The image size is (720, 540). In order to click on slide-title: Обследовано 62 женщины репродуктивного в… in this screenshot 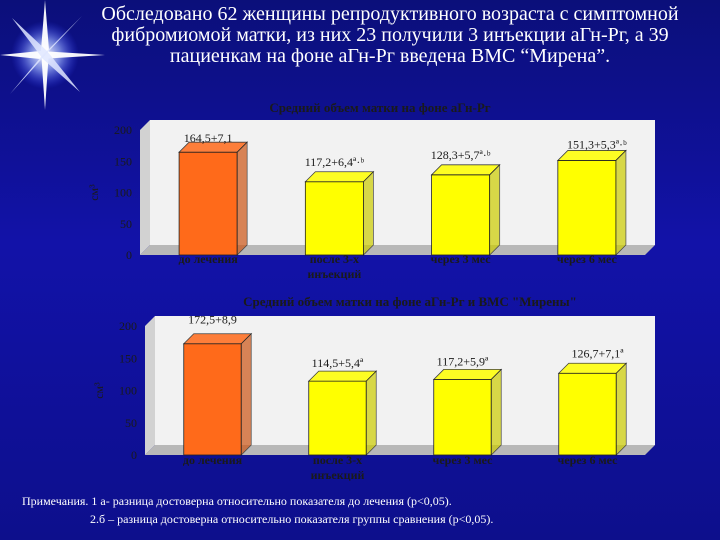, I will do `click(390, 35)`.